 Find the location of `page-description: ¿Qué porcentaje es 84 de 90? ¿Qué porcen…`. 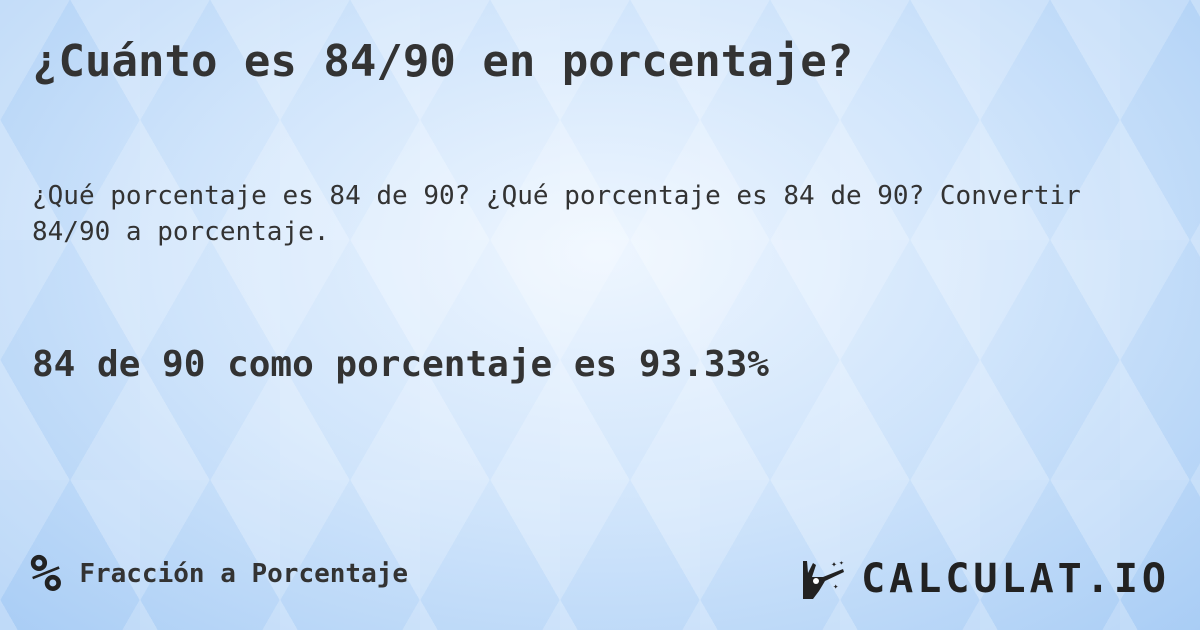

page-description: ¿Qué porcentaje es 84 de 90? ¿Qué porcen… is located at coordinates (556, 214).